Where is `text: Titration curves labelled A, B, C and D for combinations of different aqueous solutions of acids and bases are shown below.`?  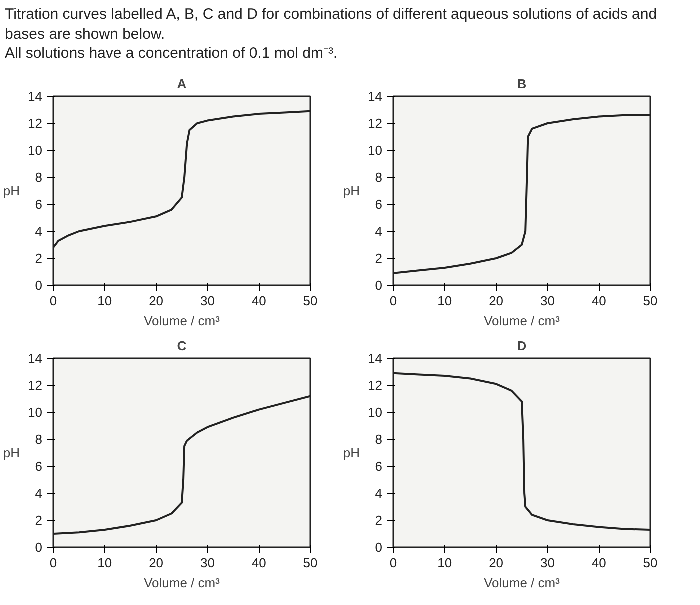
text: Titration curves labelled A, B, C and D for combinations of different aqueous solutions of acids and bases are shown below. is located at coordinates (331, 24).